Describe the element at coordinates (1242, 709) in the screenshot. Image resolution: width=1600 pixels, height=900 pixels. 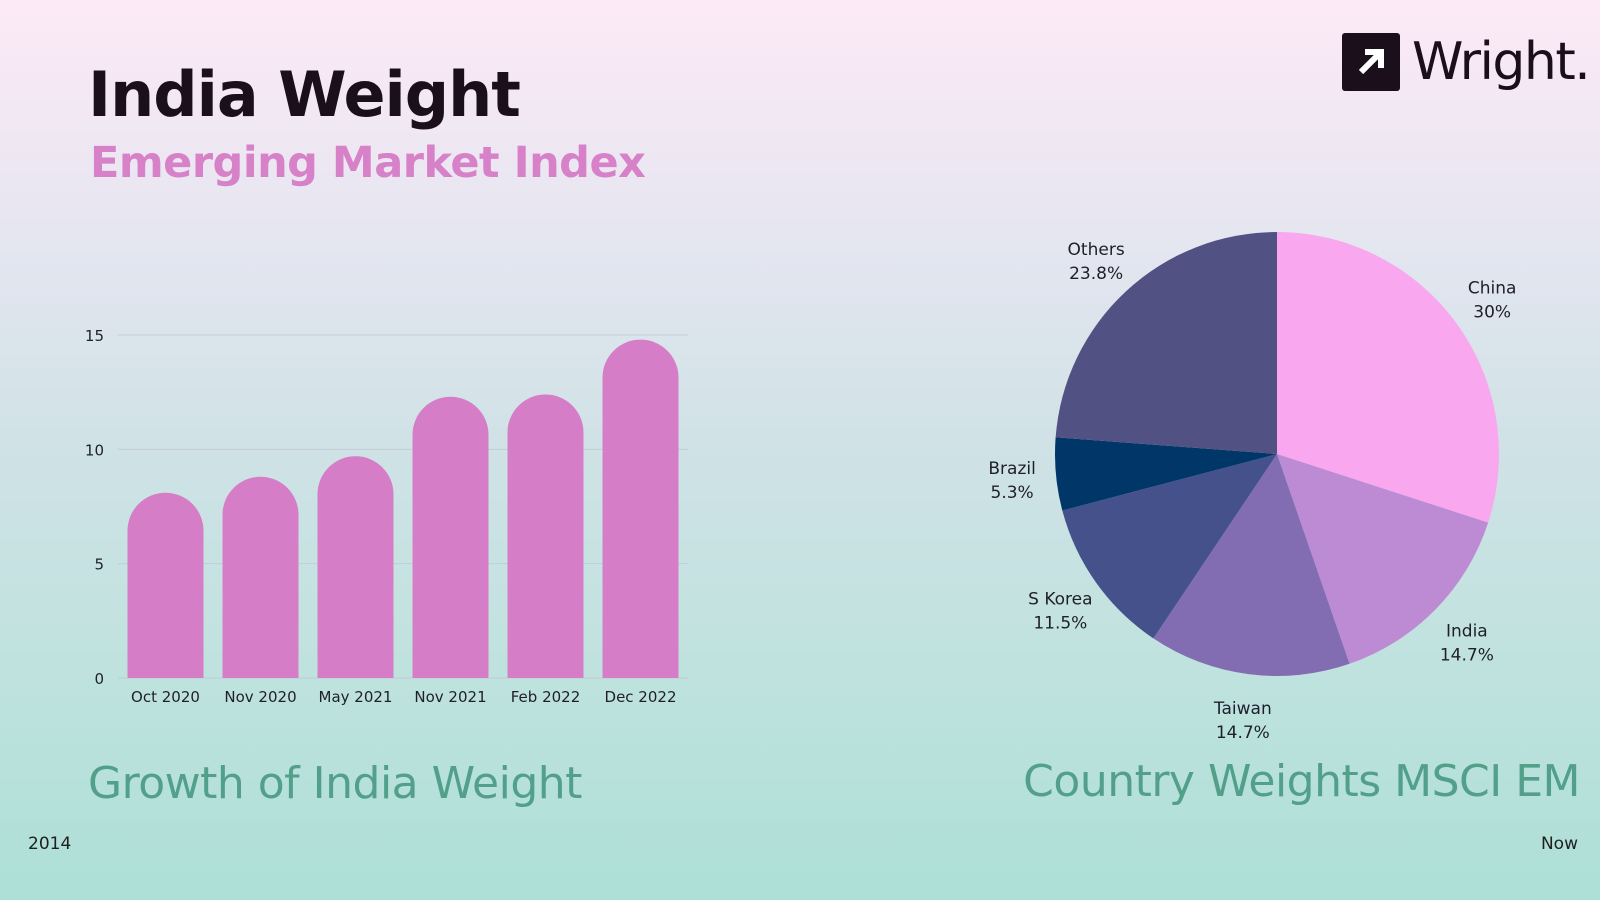
I see `pie-slice-label: Taiwan` at that location.